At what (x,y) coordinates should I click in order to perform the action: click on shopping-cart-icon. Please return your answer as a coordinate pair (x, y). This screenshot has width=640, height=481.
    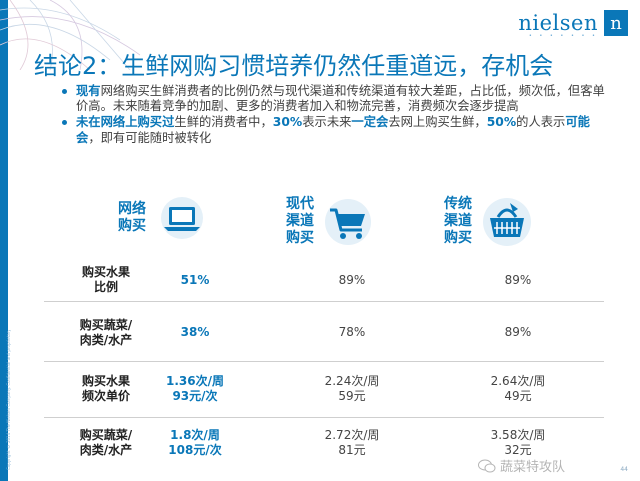
    Looking at the image, I should click on (348, 222).